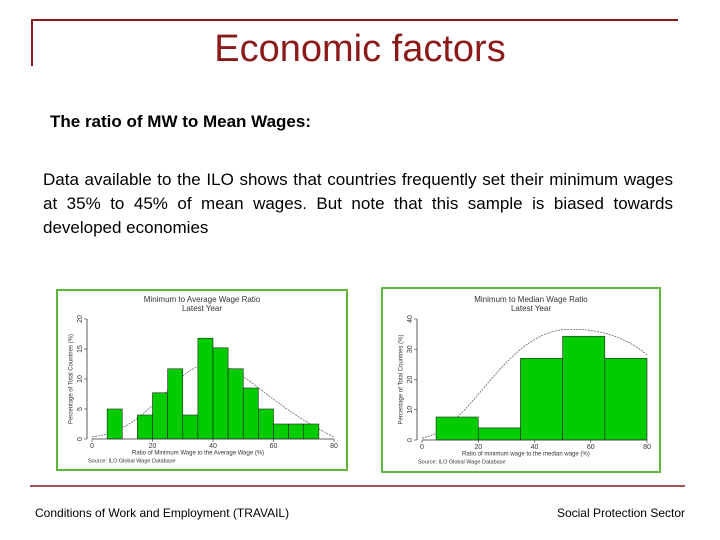 This screenshot has height=540, width=720. I want to click on density-curve, so click(213, 400).